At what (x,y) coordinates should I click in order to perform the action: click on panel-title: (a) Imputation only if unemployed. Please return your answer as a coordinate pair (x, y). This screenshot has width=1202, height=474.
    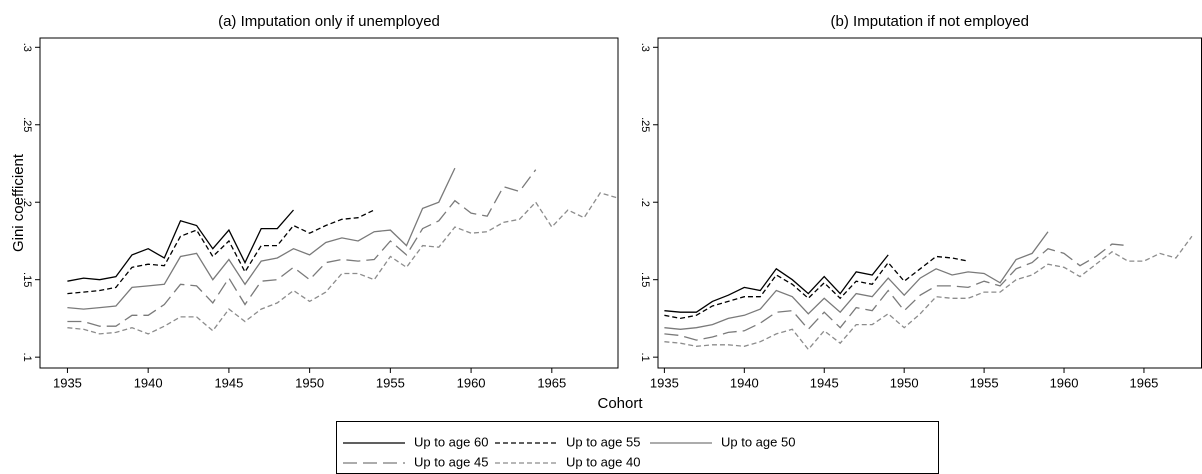
    Looking at the image, I should click on (329, 21).